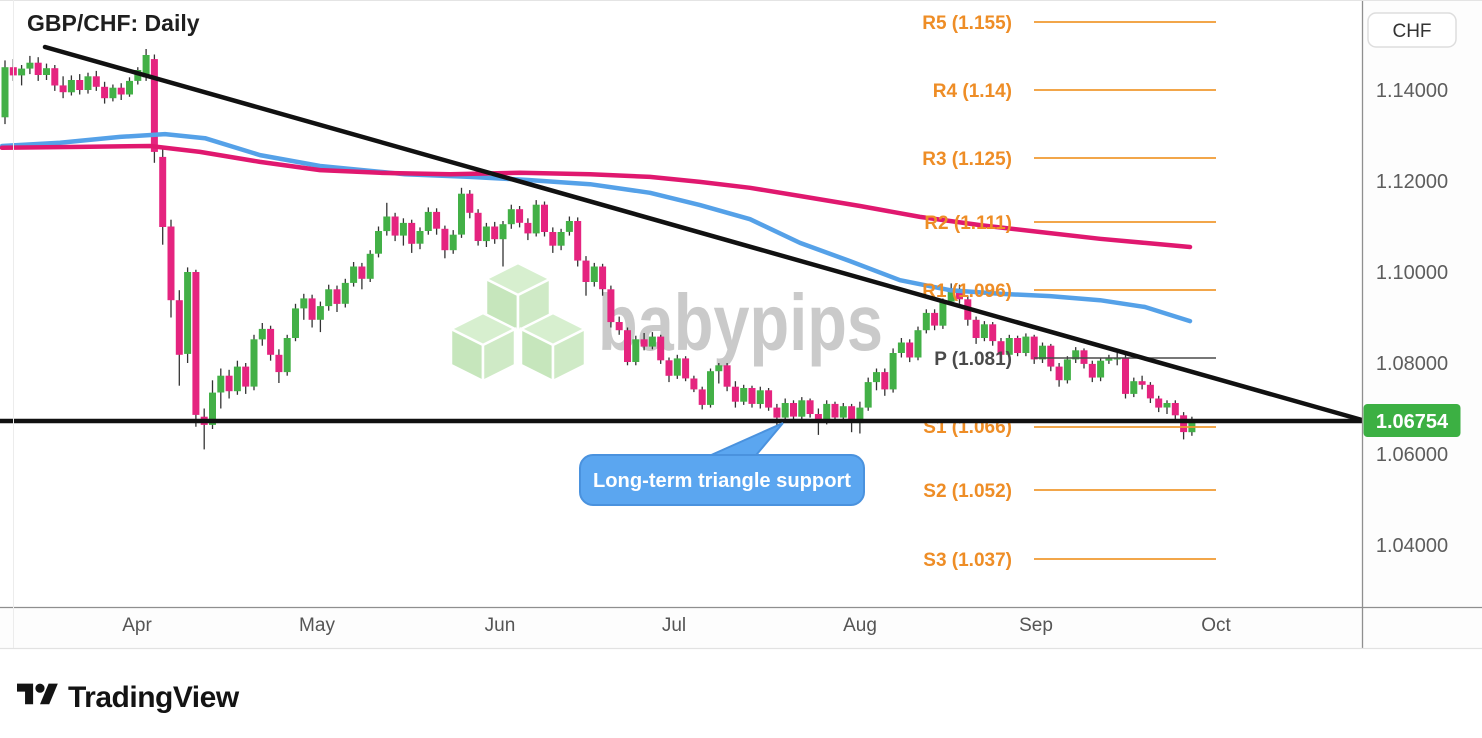  Describe the element at coordinates (1069, 491) in the screenshot. I see `pivot-level-s2: S2 (1.052)` at that location.